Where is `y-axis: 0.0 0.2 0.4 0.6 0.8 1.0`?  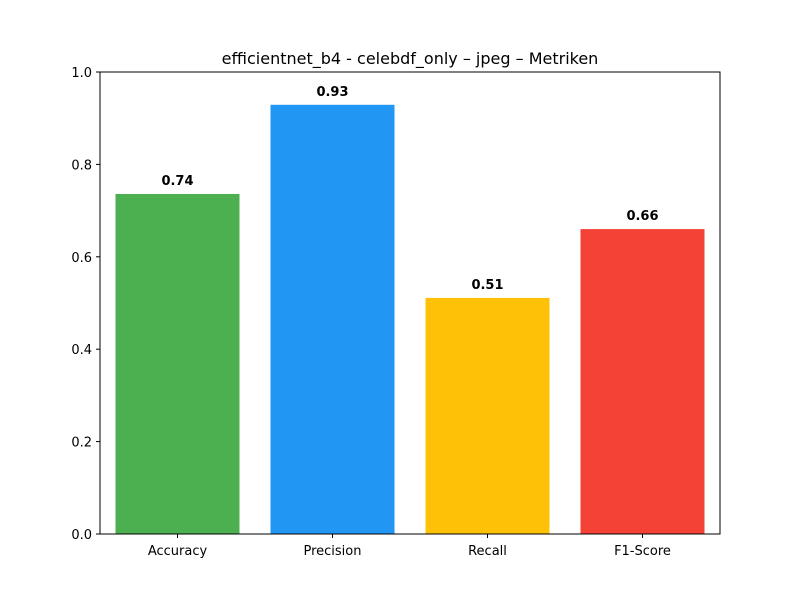 y-axis: 0.0 0.2 0.4 0.6 0.8 1.0 is located at coordinates (85, 304).